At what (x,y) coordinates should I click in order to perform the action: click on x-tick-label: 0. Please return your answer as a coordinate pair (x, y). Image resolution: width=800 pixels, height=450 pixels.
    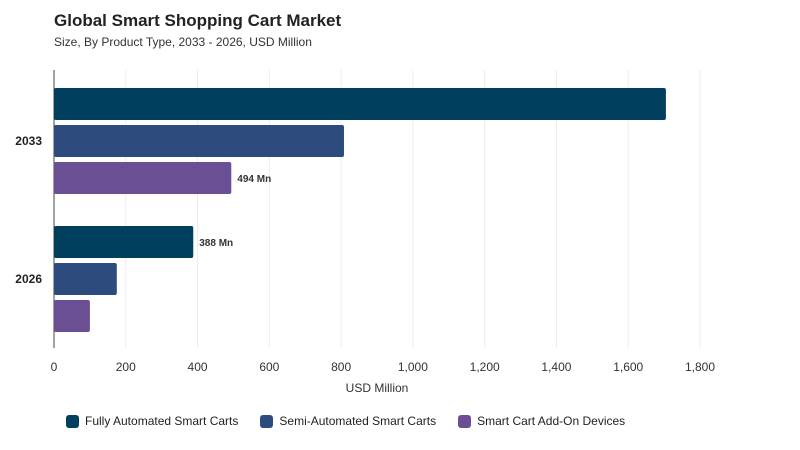
    Looking at the image, I should click on (54, 367).